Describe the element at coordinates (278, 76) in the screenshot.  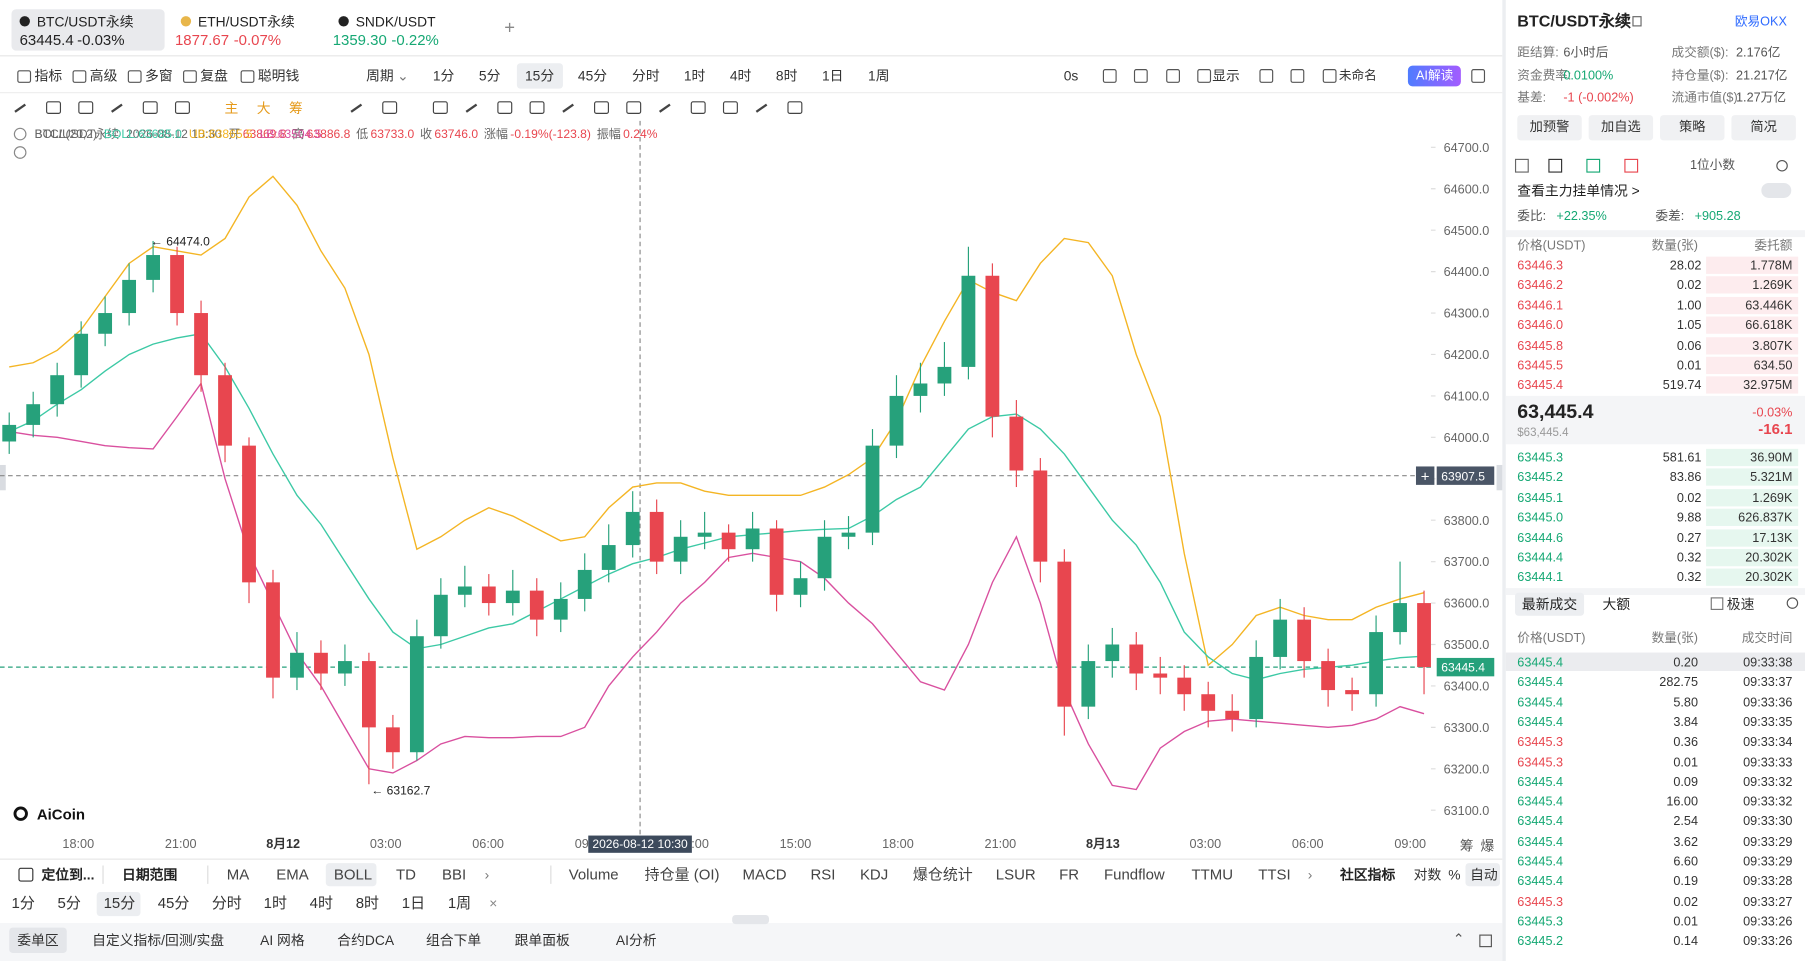
I see `toolbar-item: 聪明钱` at that location.